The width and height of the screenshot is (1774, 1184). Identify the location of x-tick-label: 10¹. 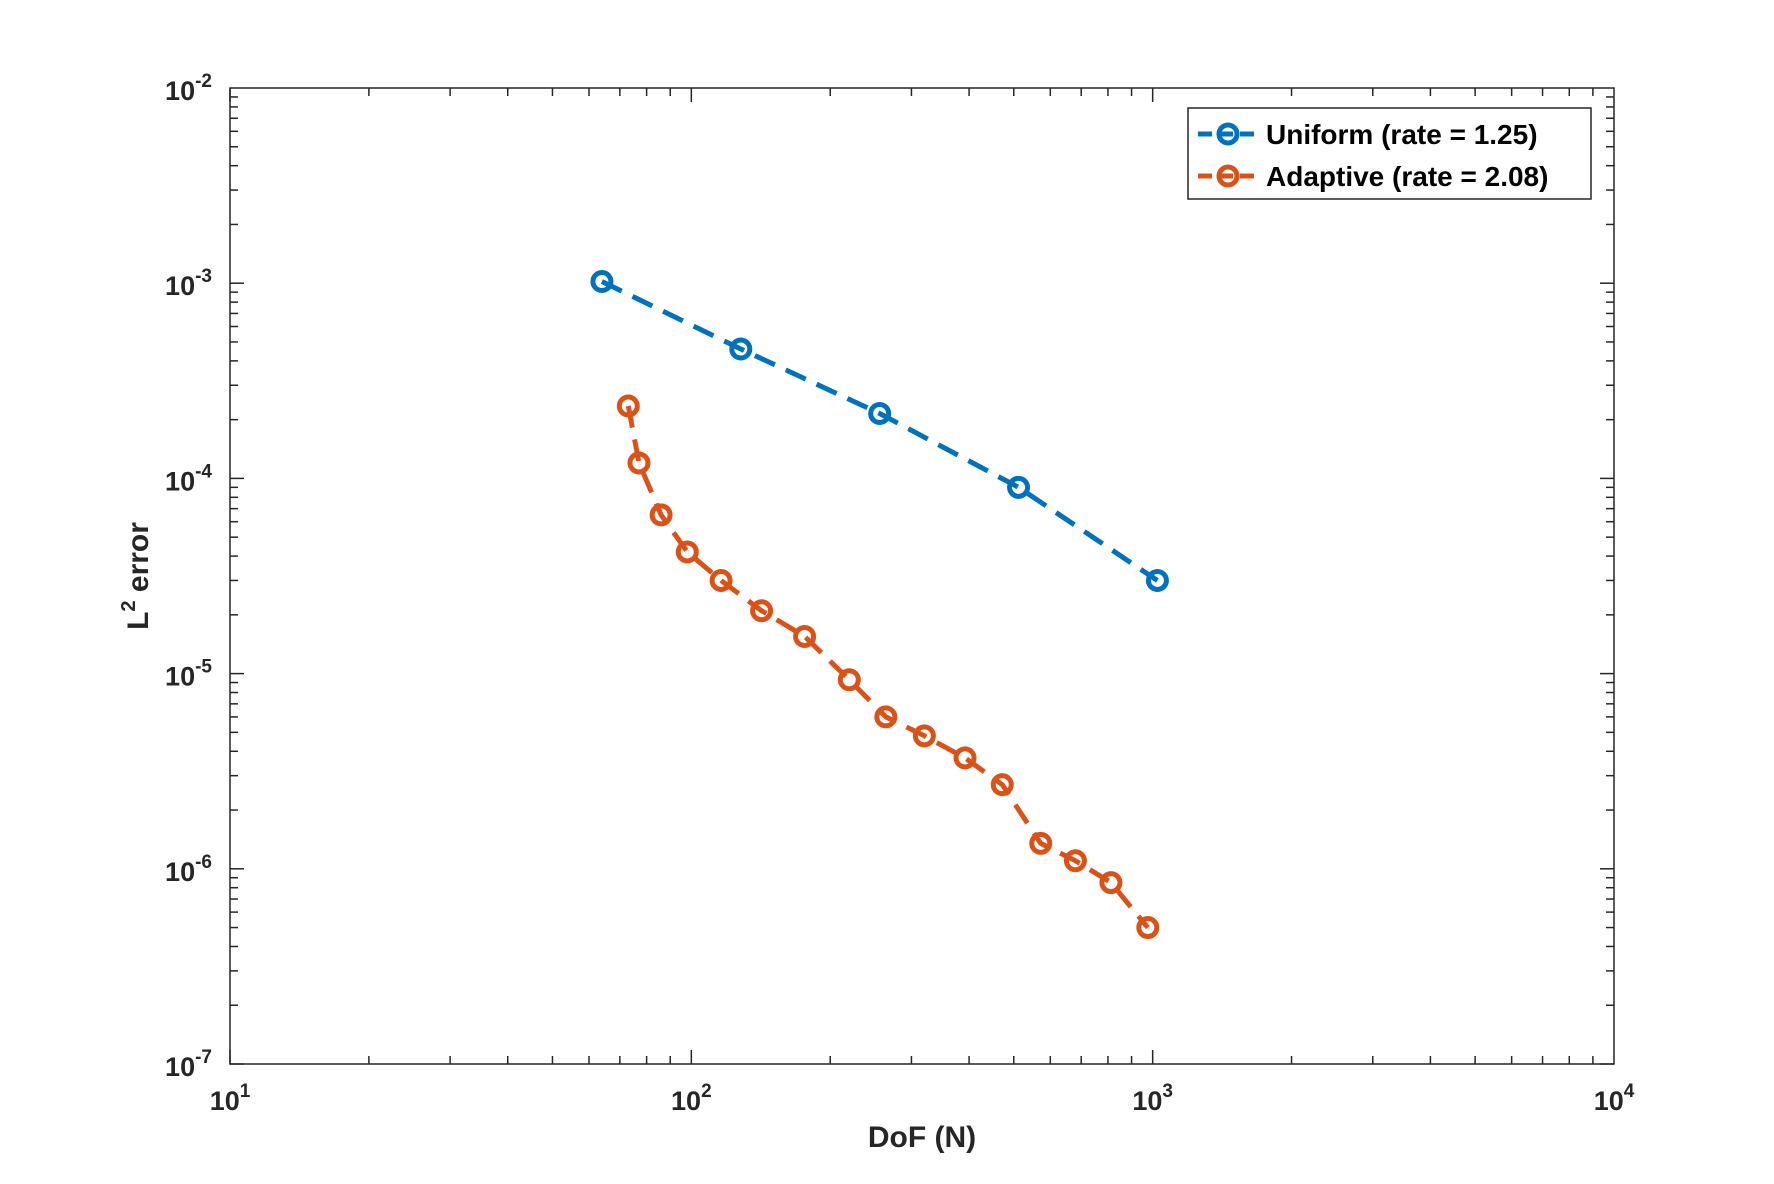
(230, 1098).